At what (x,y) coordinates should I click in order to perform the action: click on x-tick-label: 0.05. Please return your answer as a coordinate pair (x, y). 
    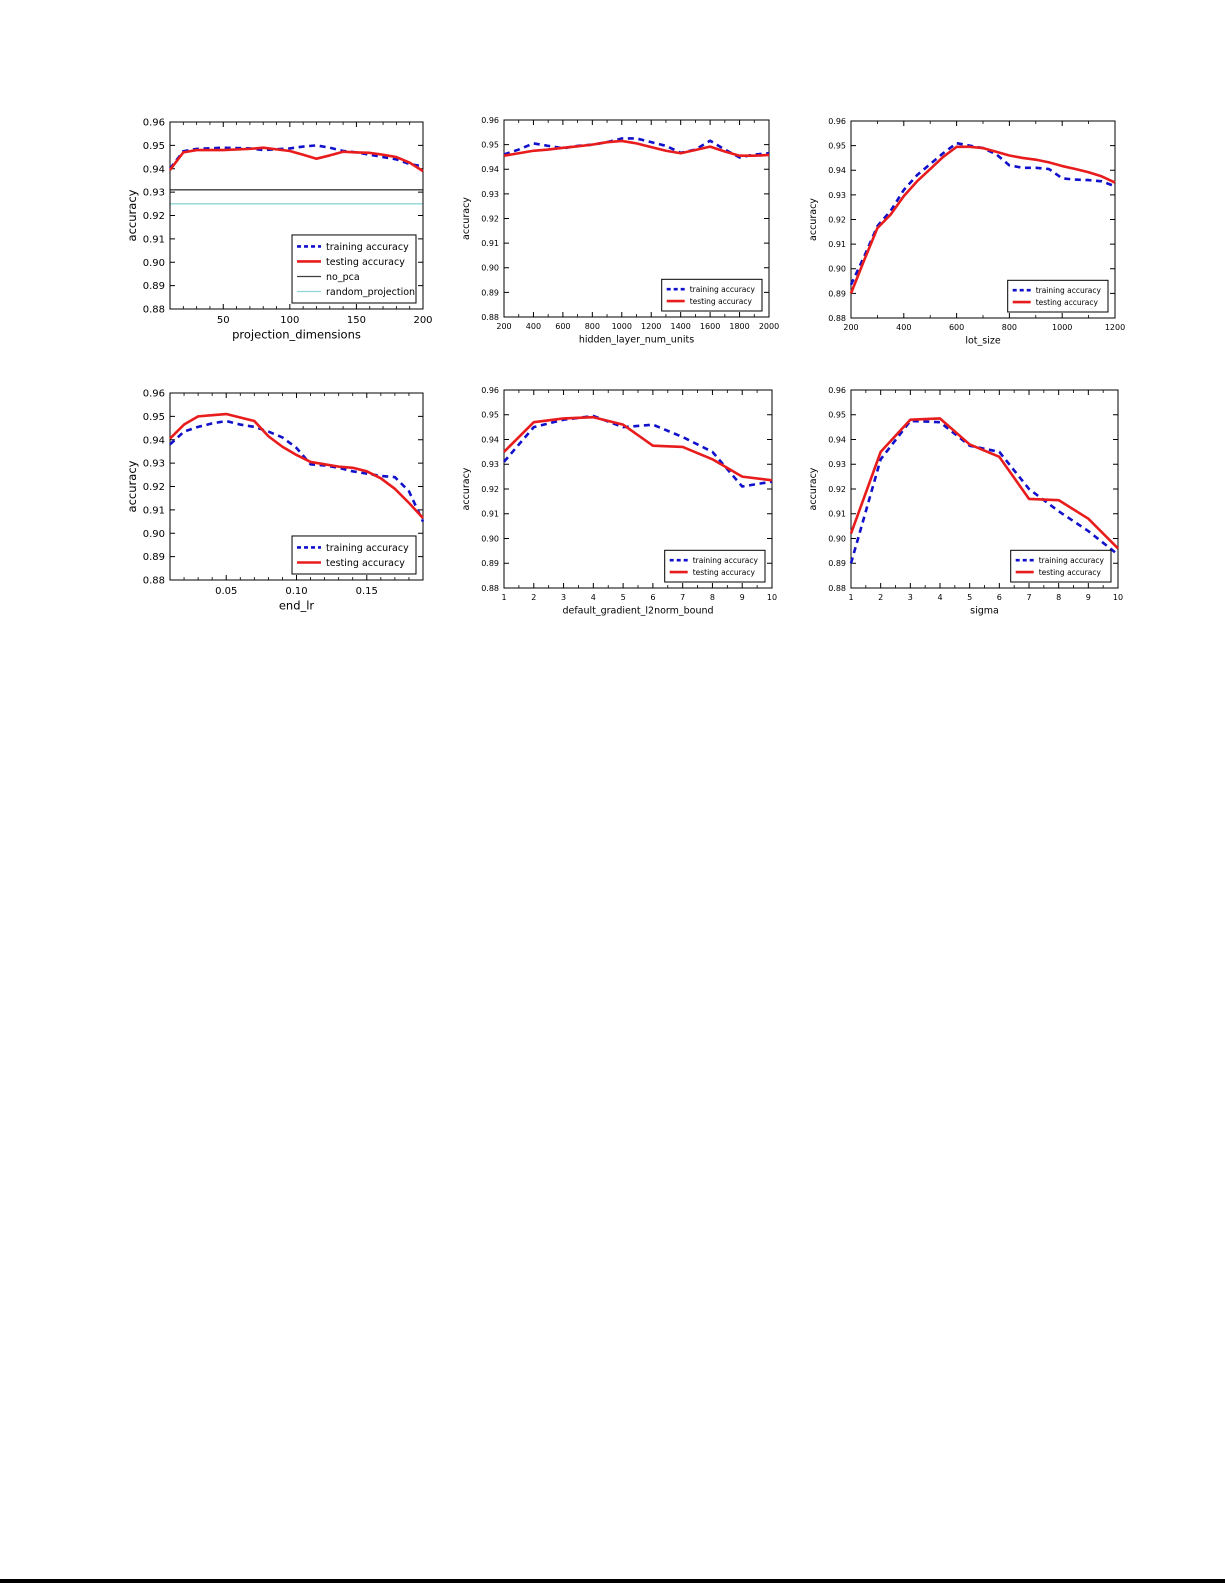
    Looking at the image, I should click on (226, 591).